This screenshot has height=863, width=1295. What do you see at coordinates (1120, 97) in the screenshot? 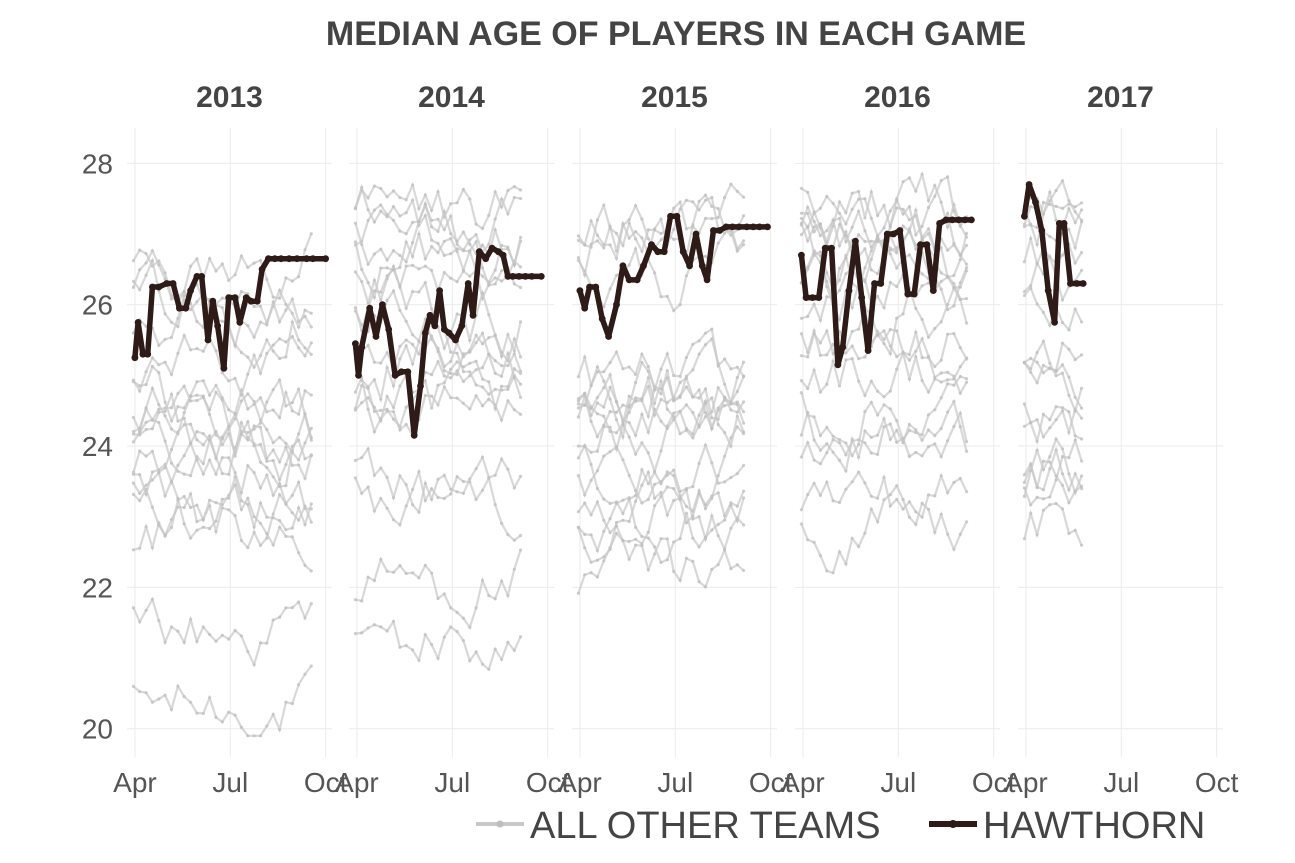
I see `facet-label-2017: 2017` at bounding box center [1120, 97].